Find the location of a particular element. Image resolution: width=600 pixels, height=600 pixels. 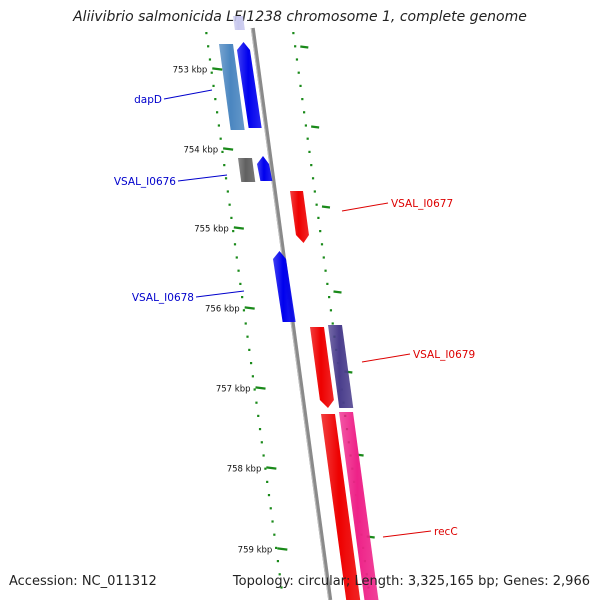

accession-text: Accession: NC_011312 is located at coordinates (83, 581).